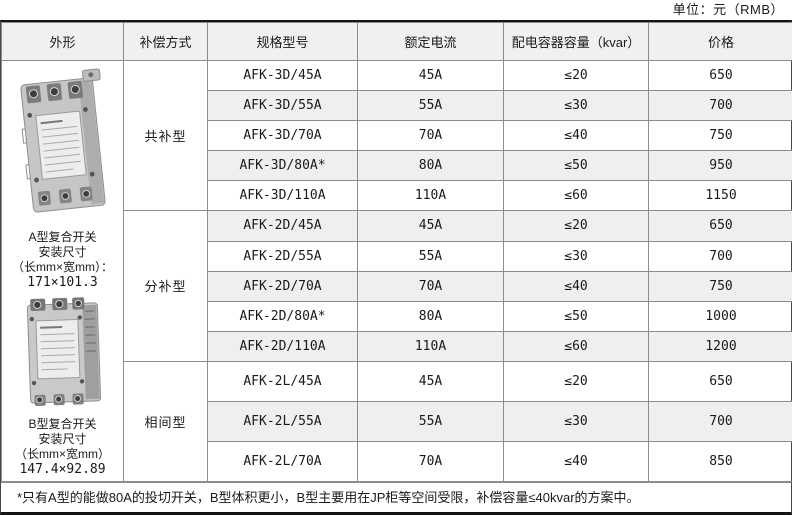  What do you see at coordinates (282, 195) in the screenshot?
I see `model-cell: AFK-3D/110A` at bounding box center [282, 195].